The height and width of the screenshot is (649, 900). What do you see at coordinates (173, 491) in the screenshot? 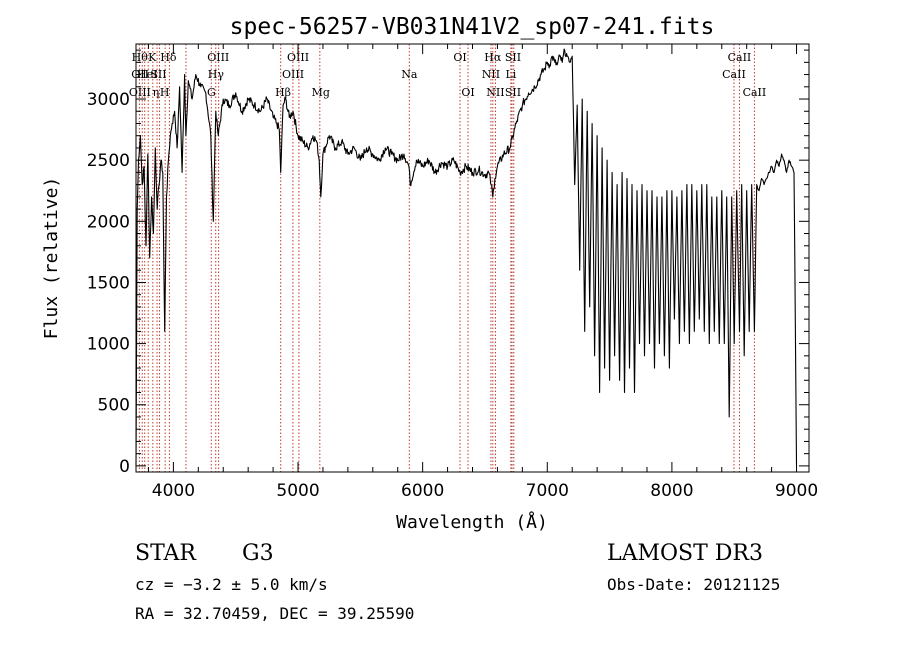
I see `x-tick-label: 4000` at bounding box center [173, 491].